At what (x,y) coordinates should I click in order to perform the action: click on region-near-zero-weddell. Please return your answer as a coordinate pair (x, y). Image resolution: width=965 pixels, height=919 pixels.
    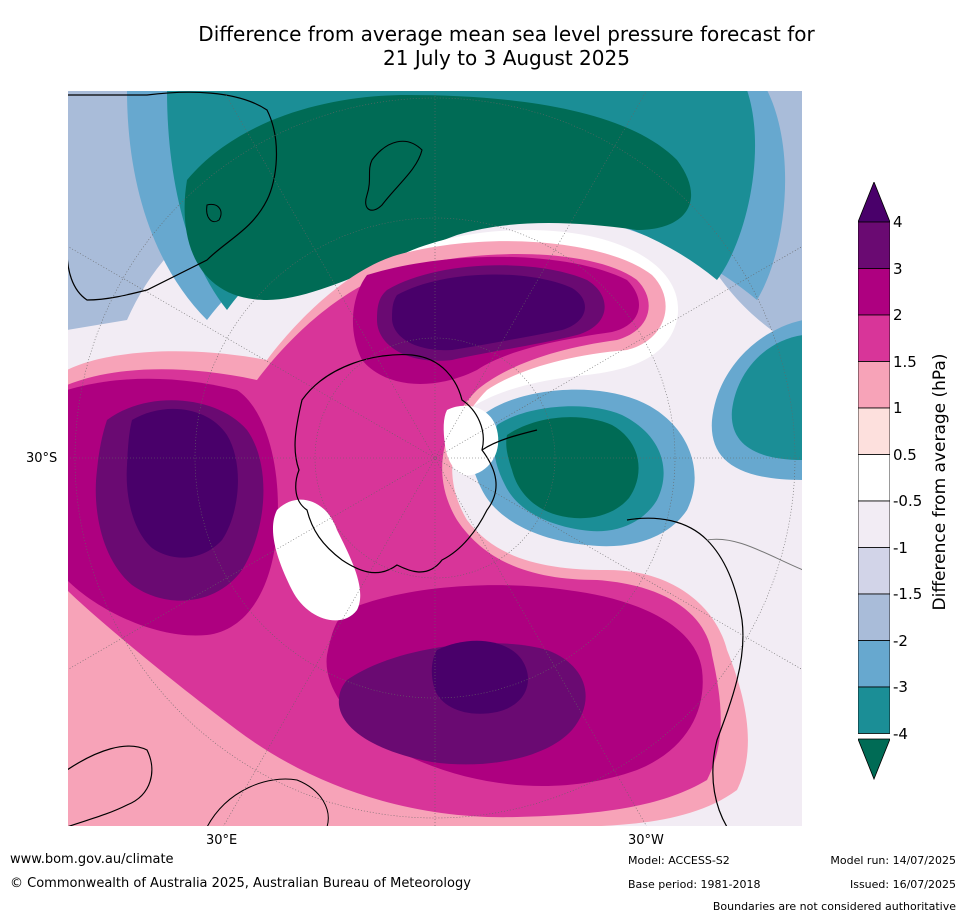
    Looking at the image, I should click on (316, 560).